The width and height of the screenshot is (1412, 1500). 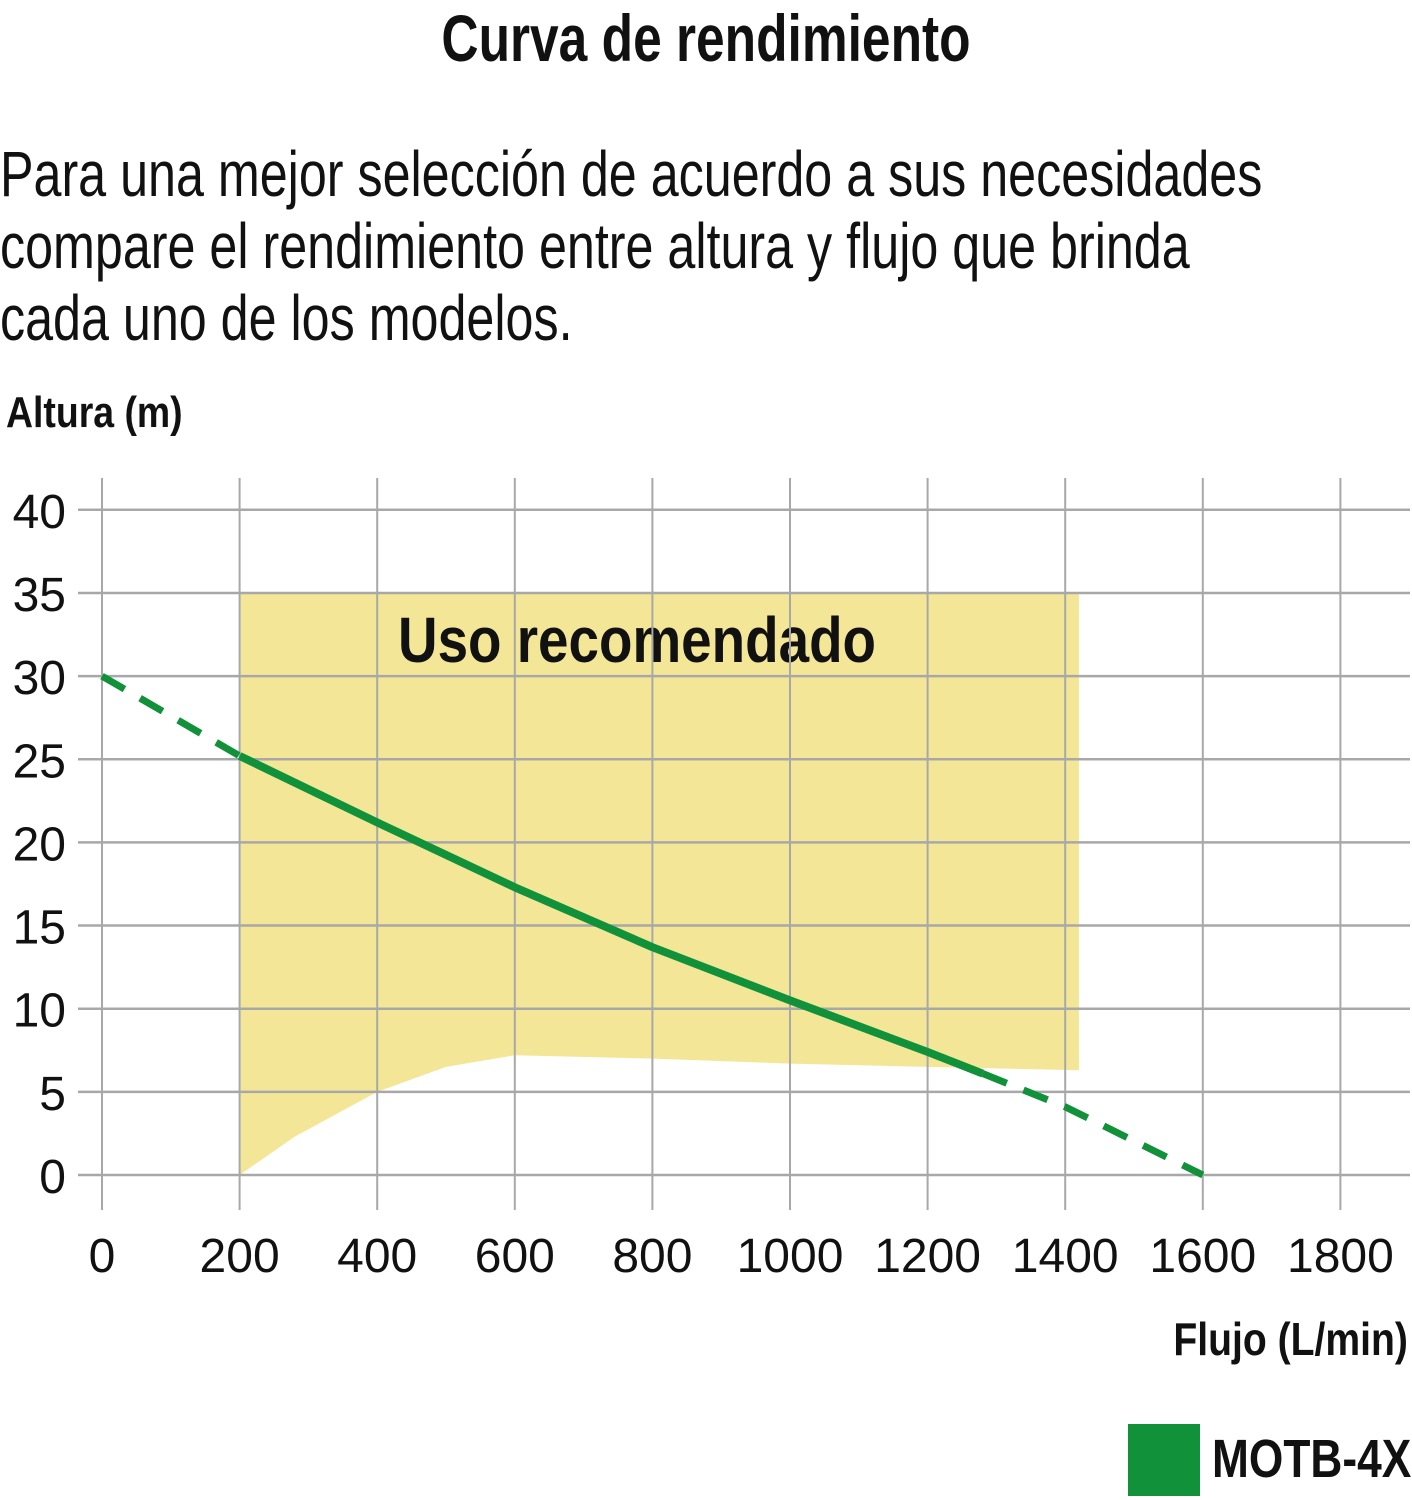 I want to click on y-tick-label: 0, so click(x=52, y=1177).